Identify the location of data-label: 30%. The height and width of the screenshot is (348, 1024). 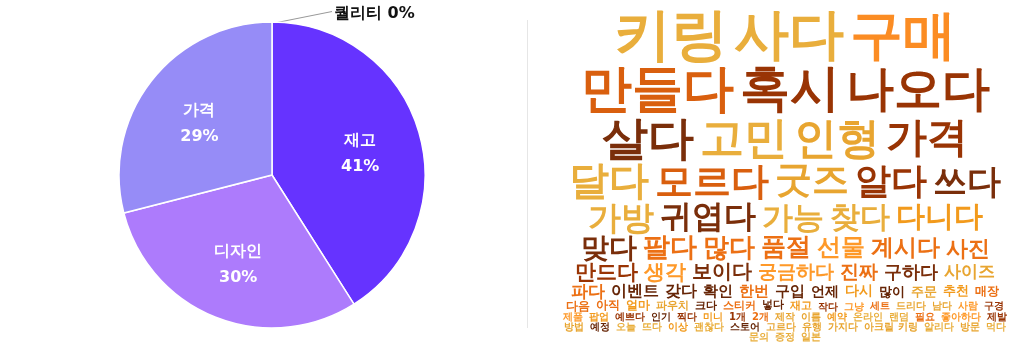
(238, 277).